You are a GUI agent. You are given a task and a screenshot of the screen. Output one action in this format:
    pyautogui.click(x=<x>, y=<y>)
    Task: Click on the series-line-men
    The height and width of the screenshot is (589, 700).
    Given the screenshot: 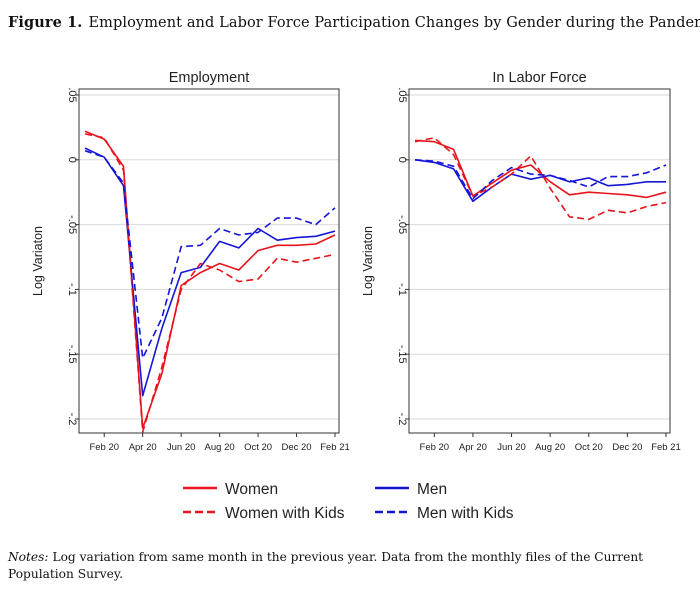 What is the action you would take?
    pyautogui.click(x=540, y=181)
    